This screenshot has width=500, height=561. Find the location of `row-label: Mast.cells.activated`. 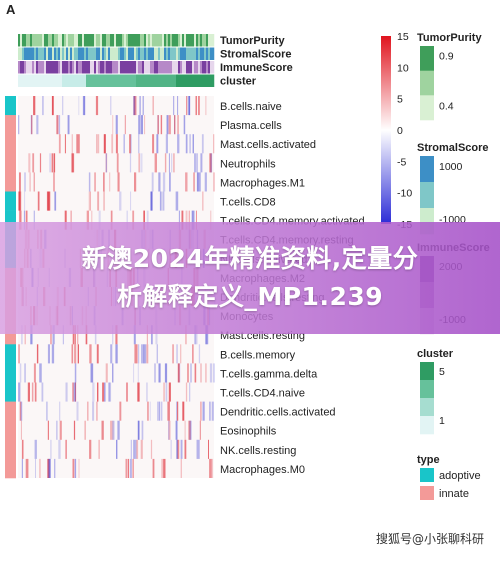

row-label: Mast.cells.activated is located at coordinates (268, 145).